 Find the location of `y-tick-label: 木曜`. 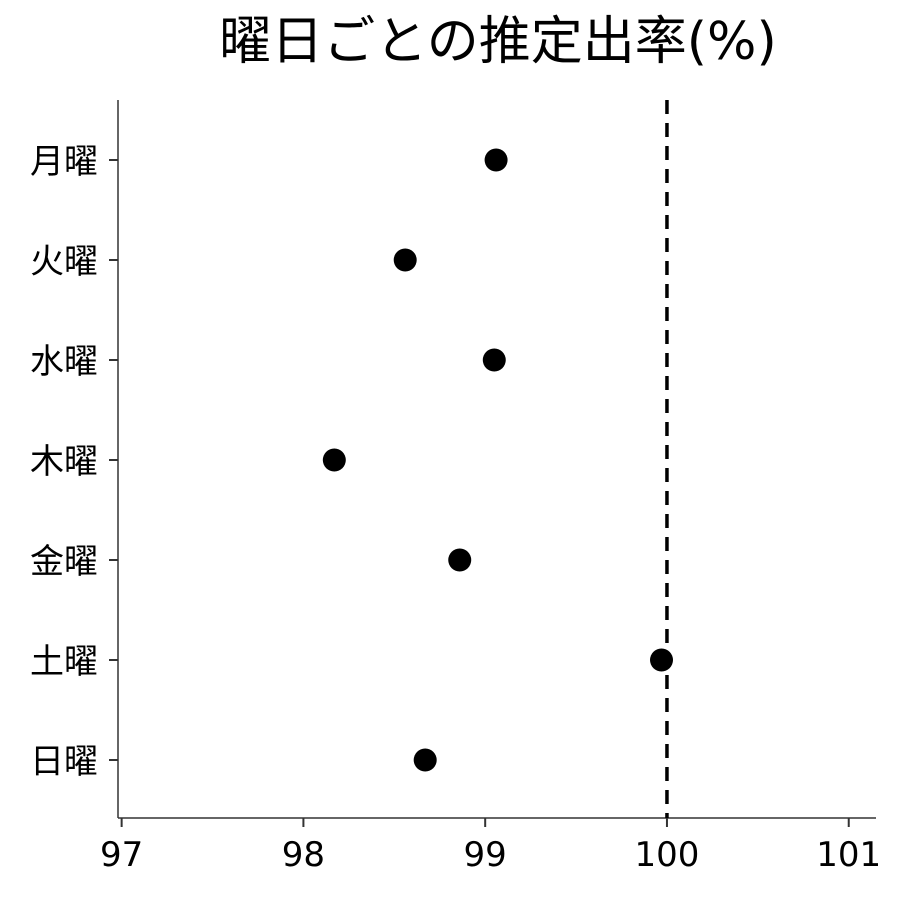

y-tick-label: 木曜 is located at coordinates (64, 462).